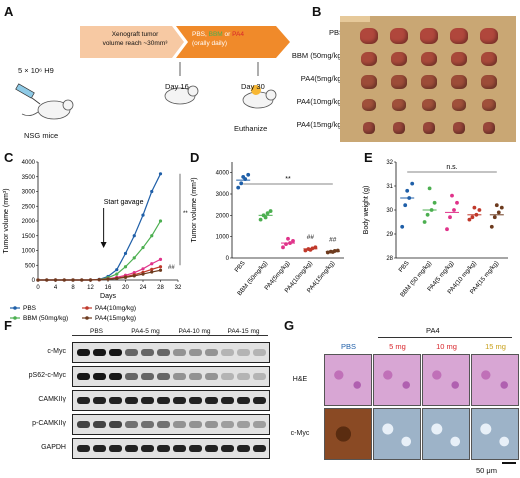 This screenshot has height=478, width=520. What do you see at coordinates (143, 288) in the screenshot?
I see `x-tick-label: 24` at bounding box center [143, 288].